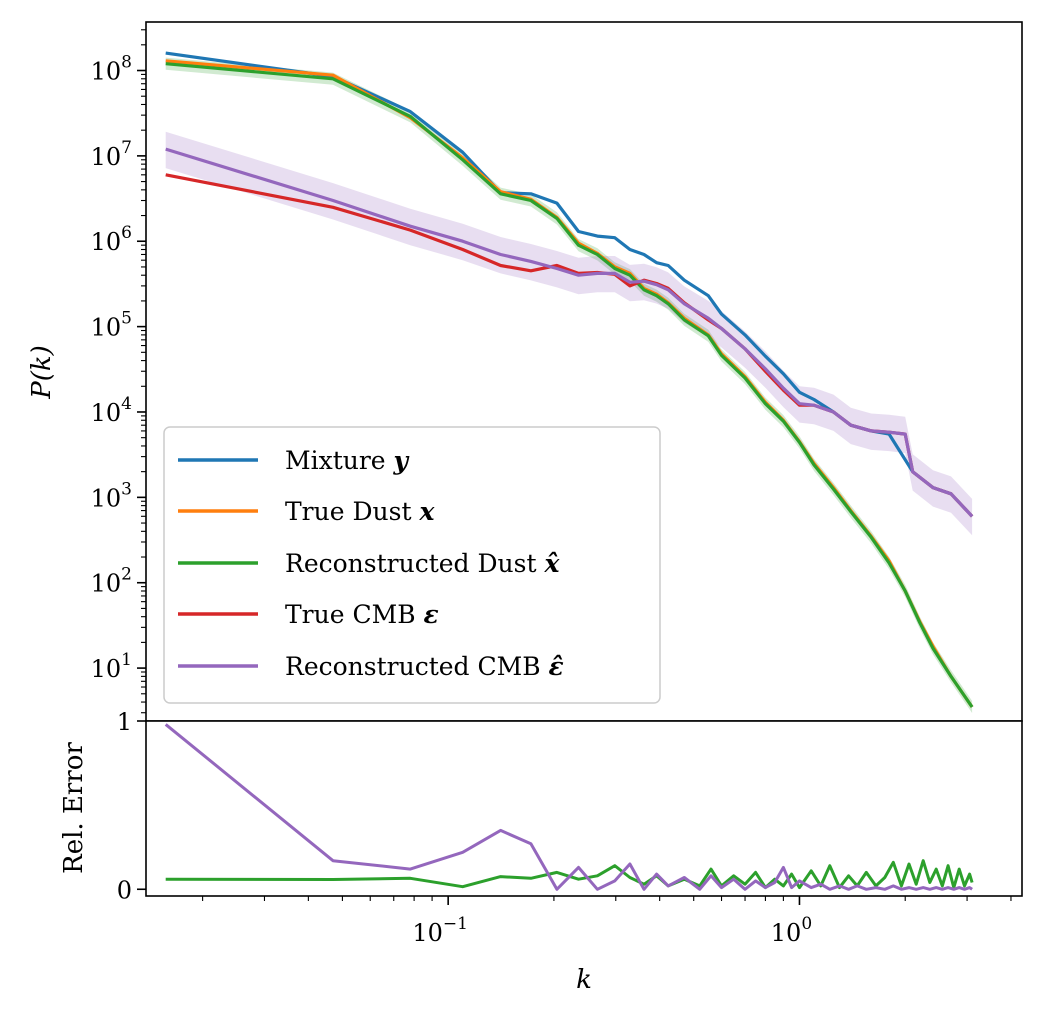  I want to click on error-line-reconstructed-cmb, so click(568, 807).